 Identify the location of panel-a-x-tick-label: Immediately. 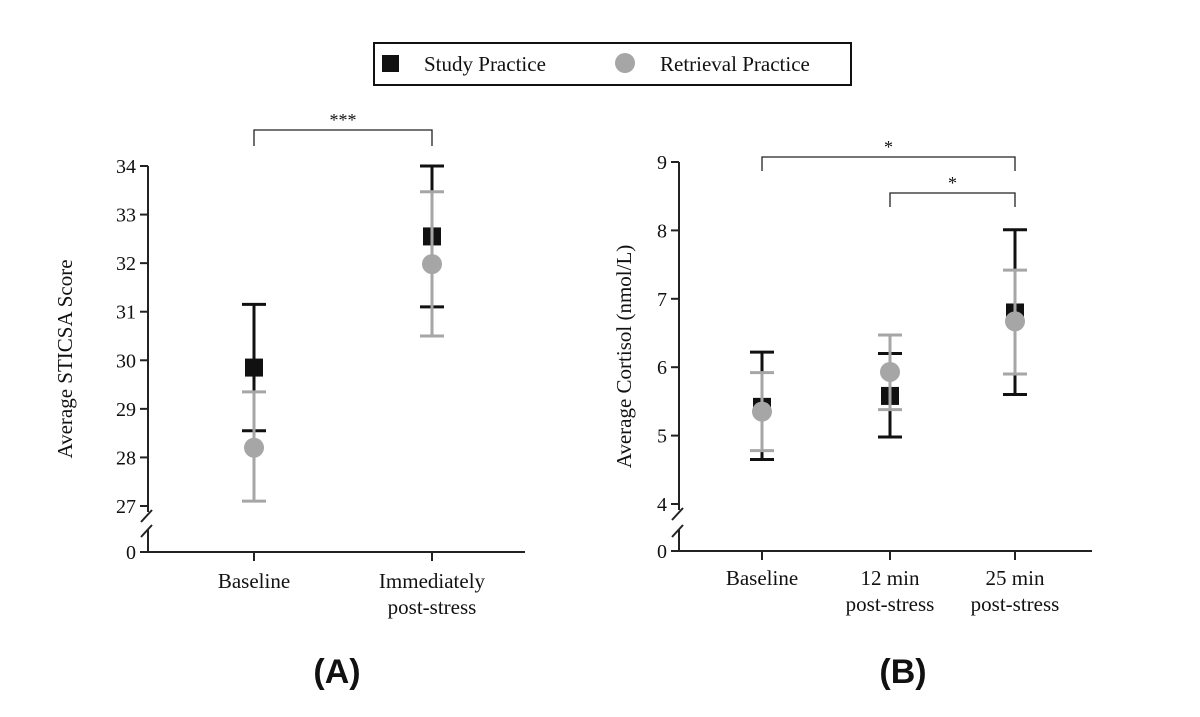
(432, 581).